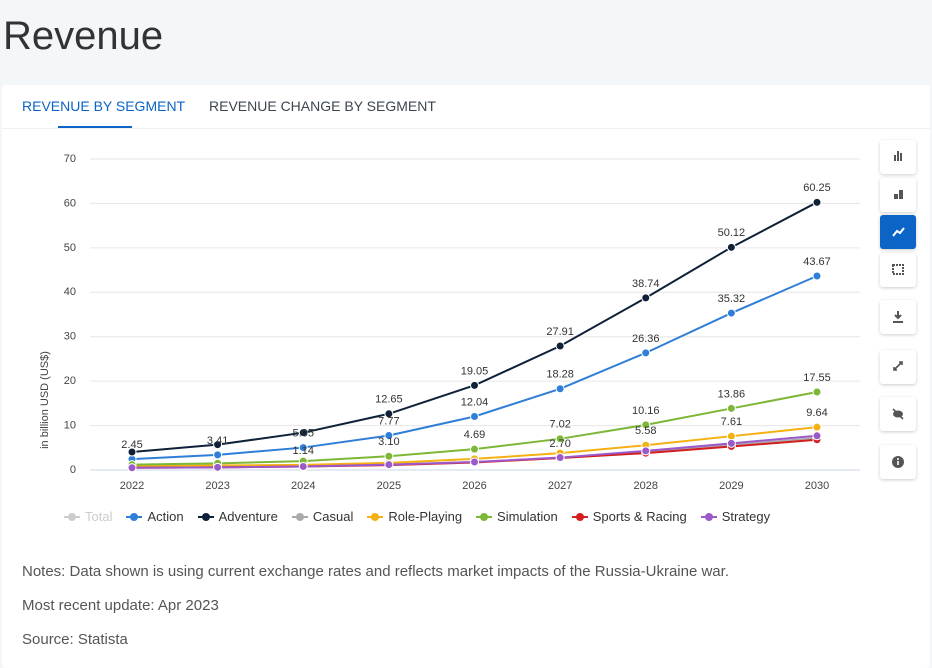 The image size is (932, 668). Describe the element at coordinates (322, 106) in the screenshot. I see `tab: REVENUE CHANGE BY SEGMENT` at that location.